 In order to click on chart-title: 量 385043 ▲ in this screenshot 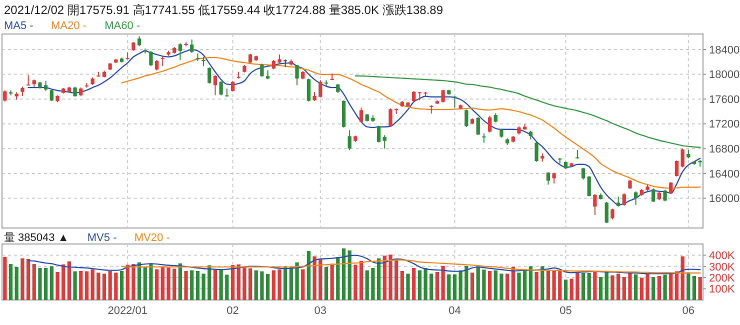, I will do `click(36, 238)`.